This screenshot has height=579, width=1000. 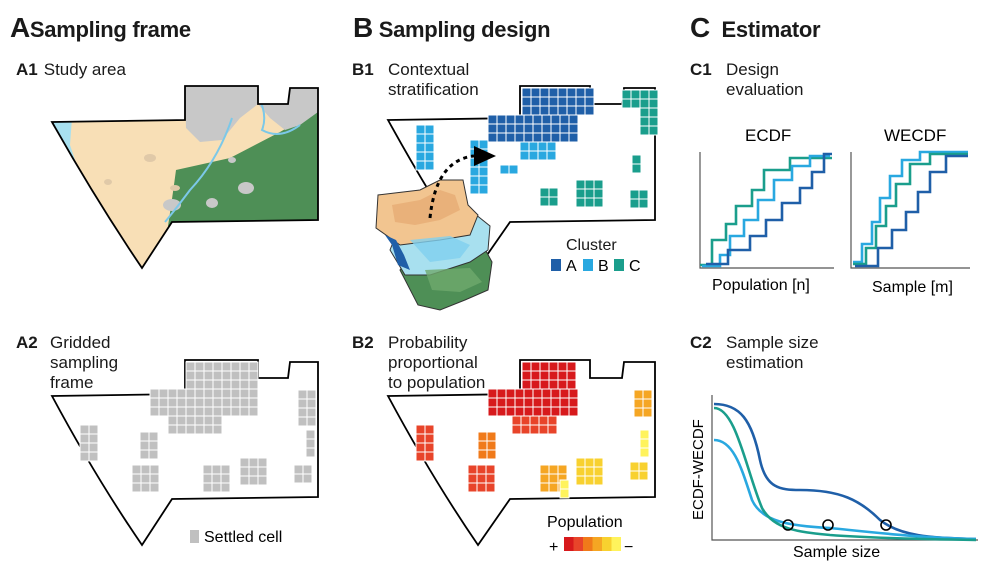 What do you see at coordinates (588, 265) in the screenshot?
I see `cluster-swatch-b` at bounding box center [588, 265].